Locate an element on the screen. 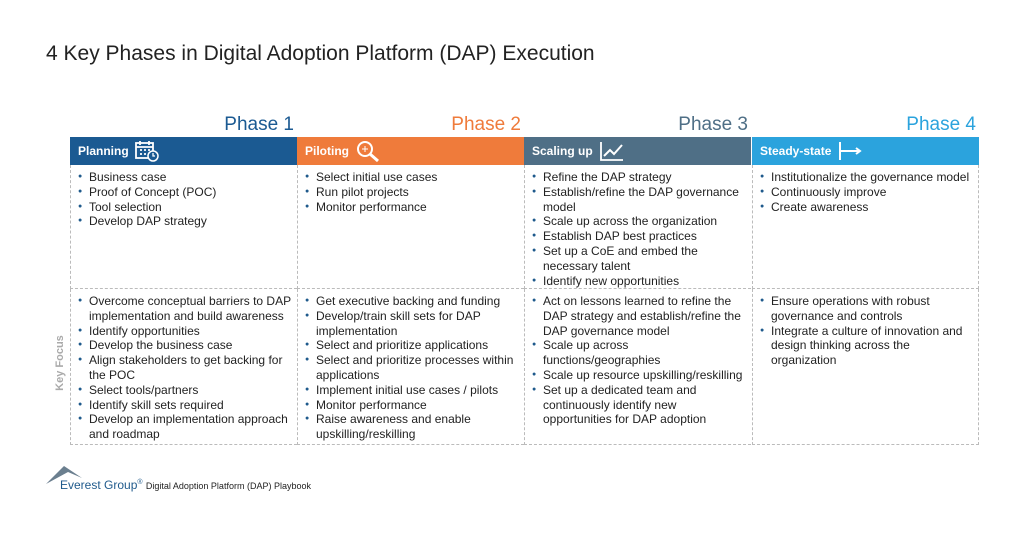 Image resolution: width=1024 pixels, height=536 pixels. phase-label: Phase 4 is located at coordinates (941, 124).